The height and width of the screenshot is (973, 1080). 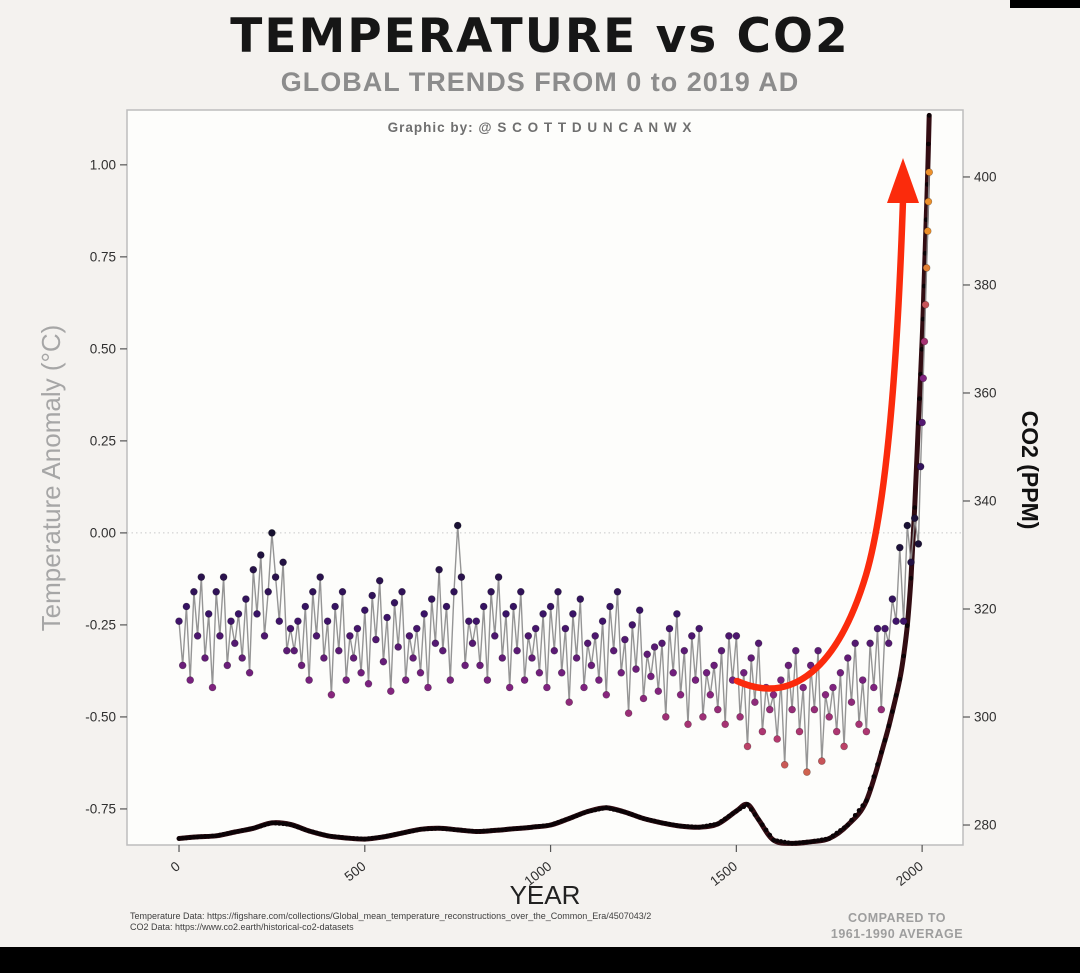 What do you see at coordinates (100, 808) in the screenshot?
I see `y-left-tick-label: -0.75` at bounding box center [100, 808].